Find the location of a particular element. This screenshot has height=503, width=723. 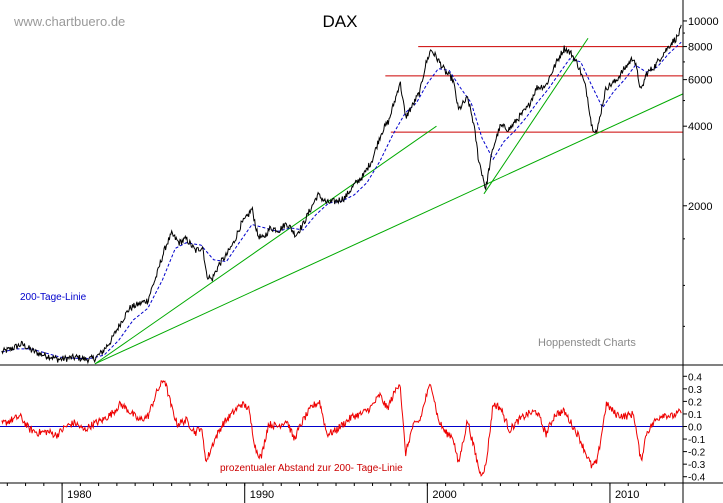

y-tick-label-osc-1: 0.4 is located at coordinates (695, 377).